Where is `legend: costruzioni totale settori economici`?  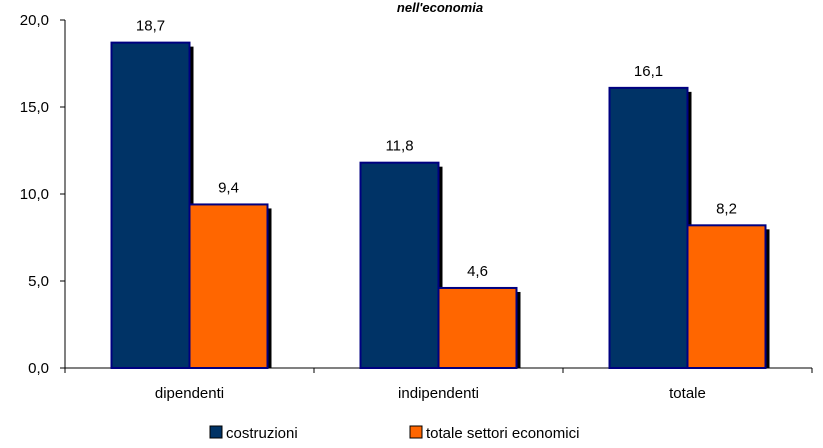
legend: costruzioni totale settori economici is located at coordinates (394, 433).